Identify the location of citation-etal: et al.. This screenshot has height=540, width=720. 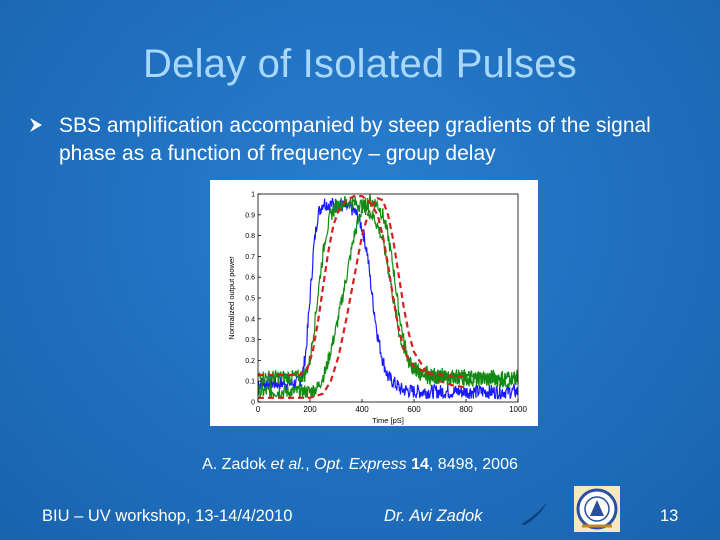
(288, 464).